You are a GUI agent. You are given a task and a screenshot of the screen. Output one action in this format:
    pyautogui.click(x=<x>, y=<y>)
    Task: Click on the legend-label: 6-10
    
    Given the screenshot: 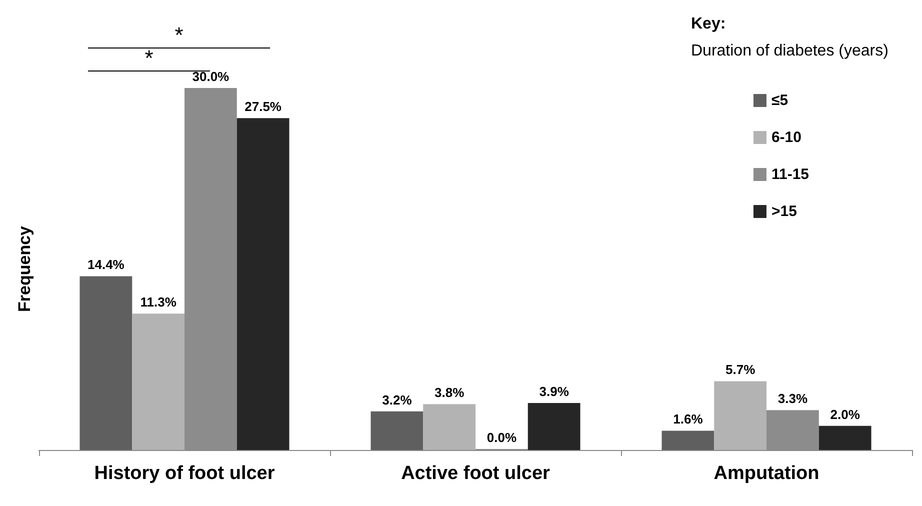 What is the action you would take?
    pyautogui.click(x=786, y=137)
    